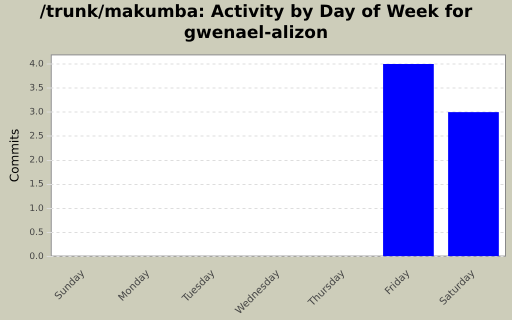  Describe the element at coordinates (36, 233) in the screenshot. I see `y-tick-label: 0.5` at that location.